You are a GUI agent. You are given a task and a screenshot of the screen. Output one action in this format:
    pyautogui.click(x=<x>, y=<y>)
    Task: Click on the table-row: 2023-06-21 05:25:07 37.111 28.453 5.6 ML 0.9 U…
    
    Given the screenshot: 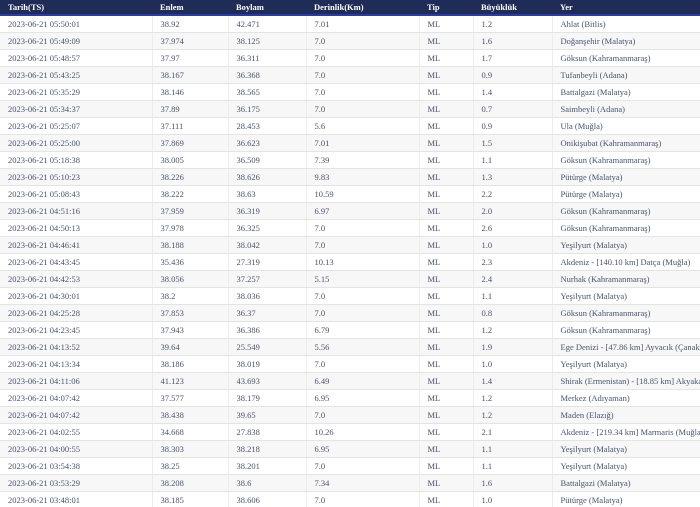 What is the action you would take?
    pyautogui.click(x=350, y=126)
    